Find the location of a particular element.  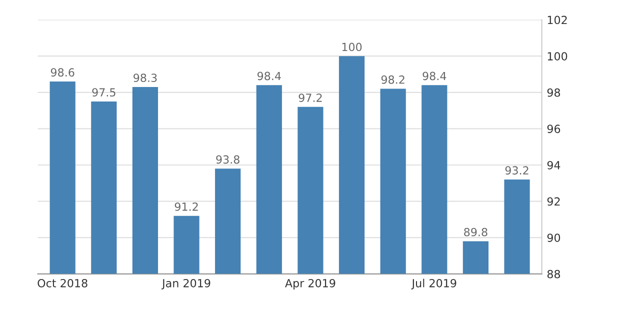

y-tick-label: 102 is located at coordinates (557, 20).